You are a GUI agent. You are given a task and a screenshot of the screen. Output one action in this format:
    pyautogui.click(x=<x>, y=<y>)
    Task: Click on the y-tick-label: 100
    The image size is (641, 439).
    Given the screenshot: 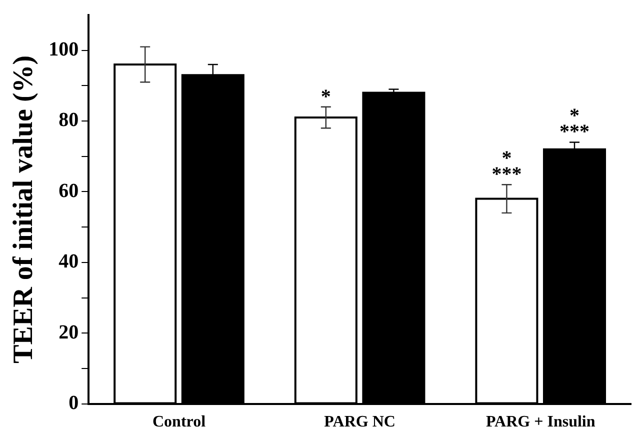 What is the action you would take?
    pyautogui.click(x=63, y=49)
    